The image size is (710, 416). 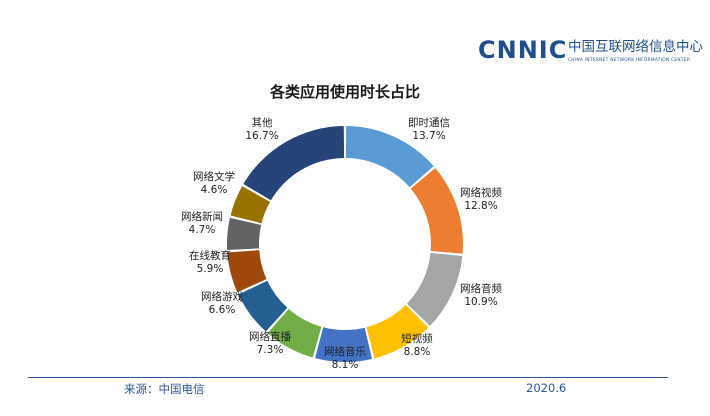 I want to click on slice-3-name-label: 网络音频, so click(x=481, y=288).